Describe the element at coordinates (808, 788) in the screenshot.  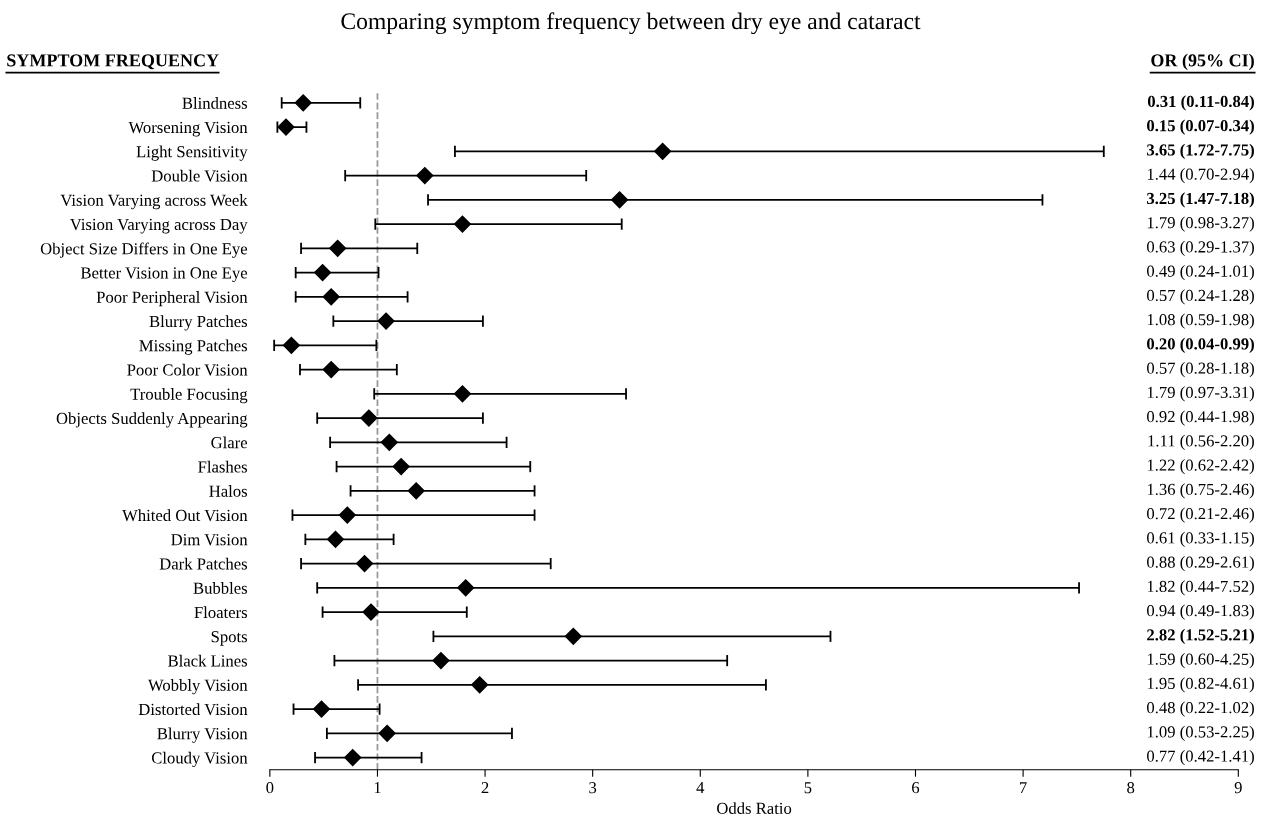
I see `x-tick-label: 5` at that location.